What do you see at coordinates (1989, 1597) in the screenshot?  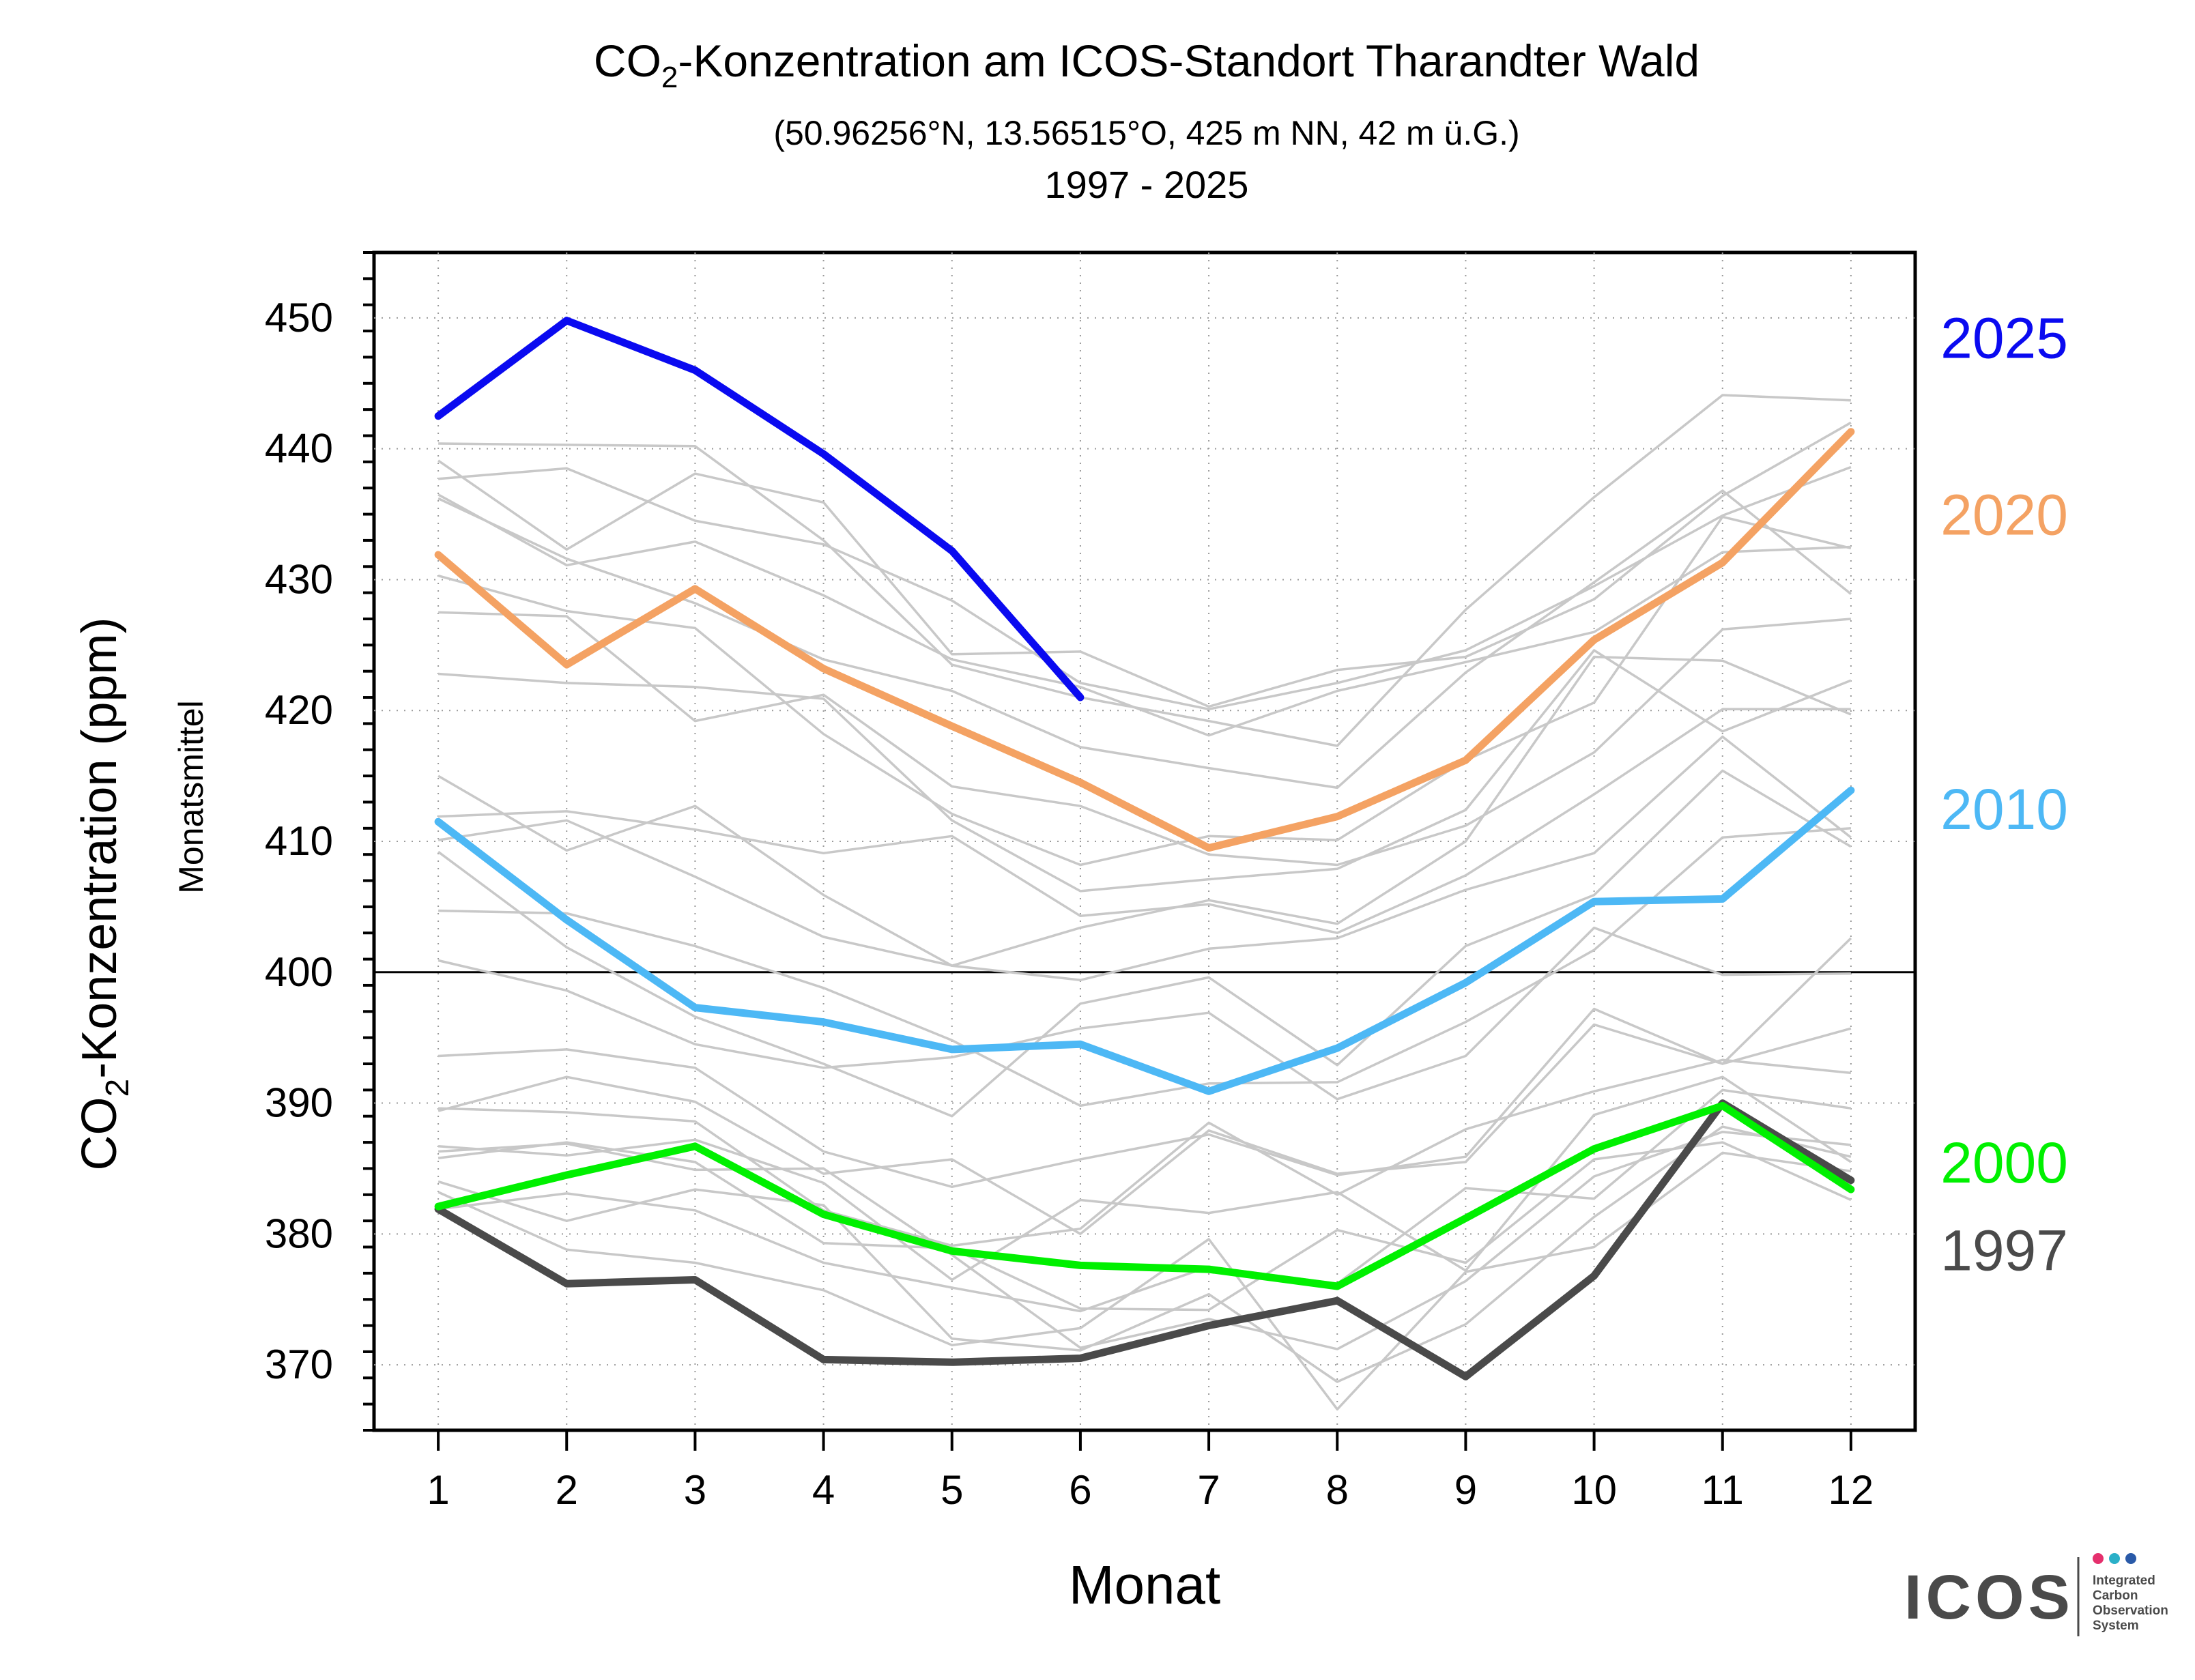 I see `icos-logo-wordmark: ICOS` at bounding box center [1989, 1597].